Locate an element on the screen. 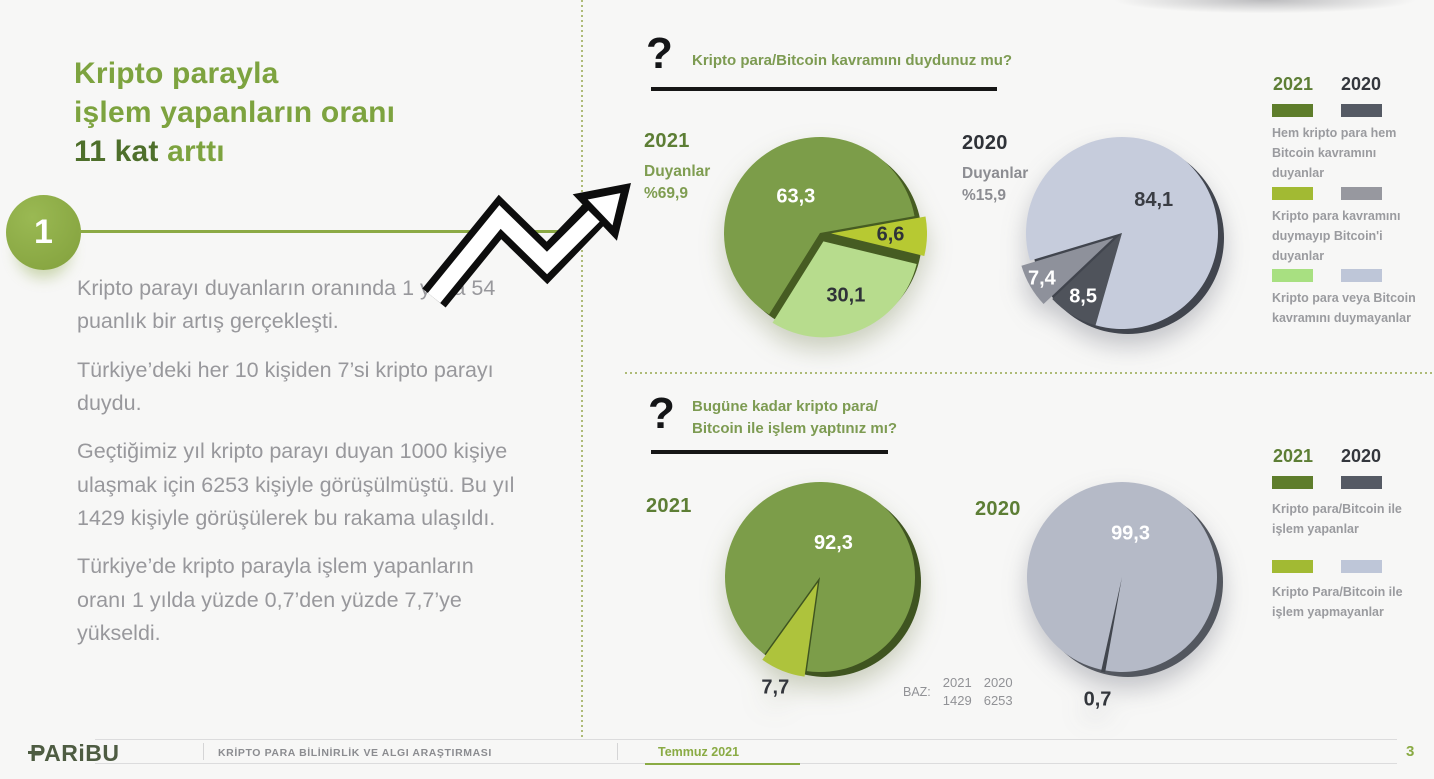 This screenshot has width=1434, height=779. section-number: 1 is located at coordinates (43, 232).